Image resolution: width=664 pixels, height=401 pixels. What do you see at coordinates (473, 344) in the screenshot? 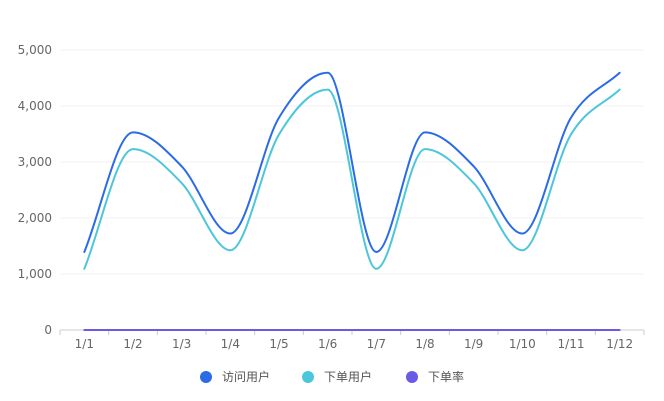
I see `x-tick-label: 1/9` at bounding box center [473, 344].